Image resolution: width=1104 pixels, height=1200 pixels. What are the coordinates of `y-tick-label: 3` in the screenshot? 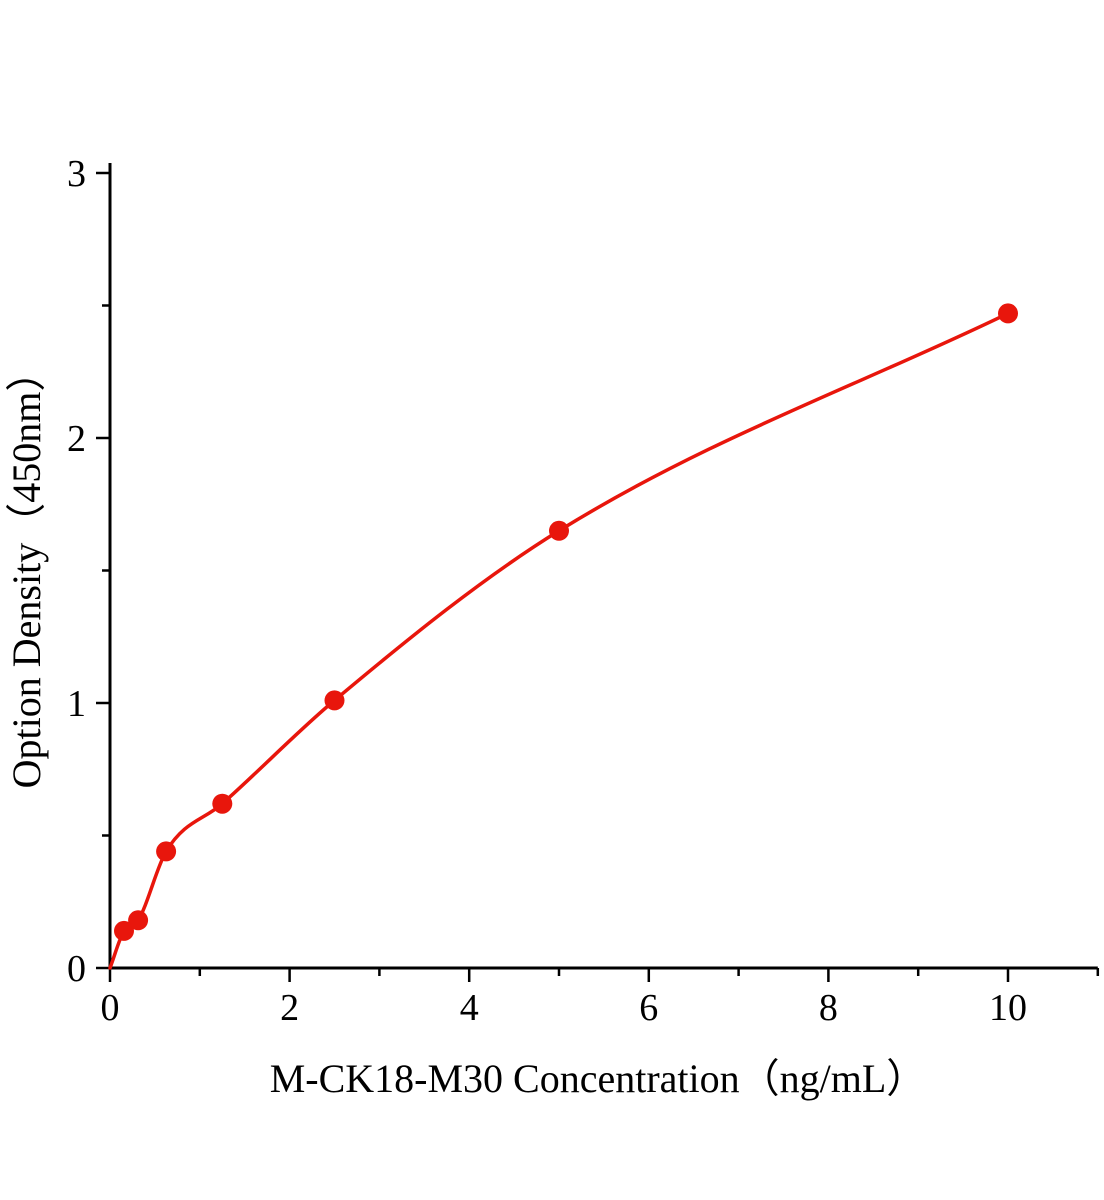 It's located at (76, 174).